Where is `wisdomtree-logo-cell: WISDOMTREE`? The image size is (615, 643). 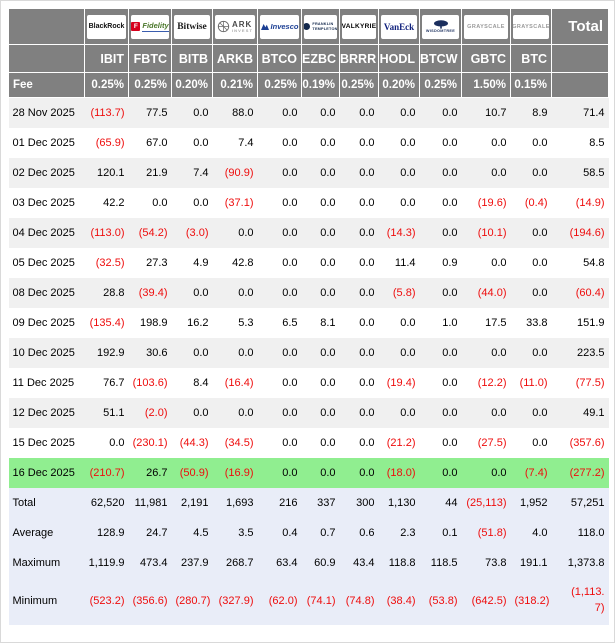 wisdomtree-logo-cell: WISDOMTREE is located at coordinates (440, 26).